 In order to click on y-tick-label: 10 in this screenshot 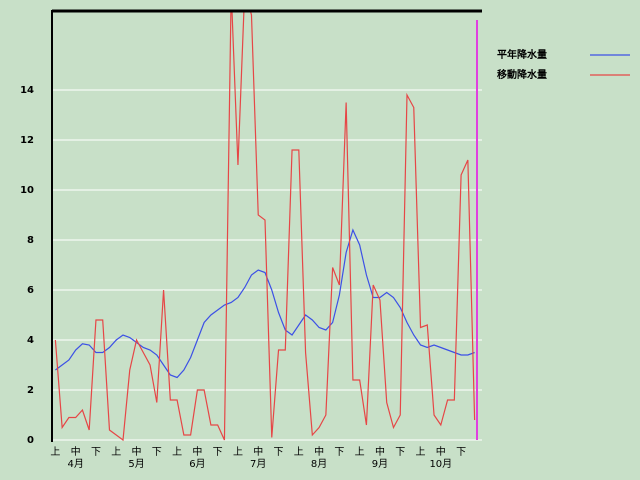, I will do `click(27, 190)`.